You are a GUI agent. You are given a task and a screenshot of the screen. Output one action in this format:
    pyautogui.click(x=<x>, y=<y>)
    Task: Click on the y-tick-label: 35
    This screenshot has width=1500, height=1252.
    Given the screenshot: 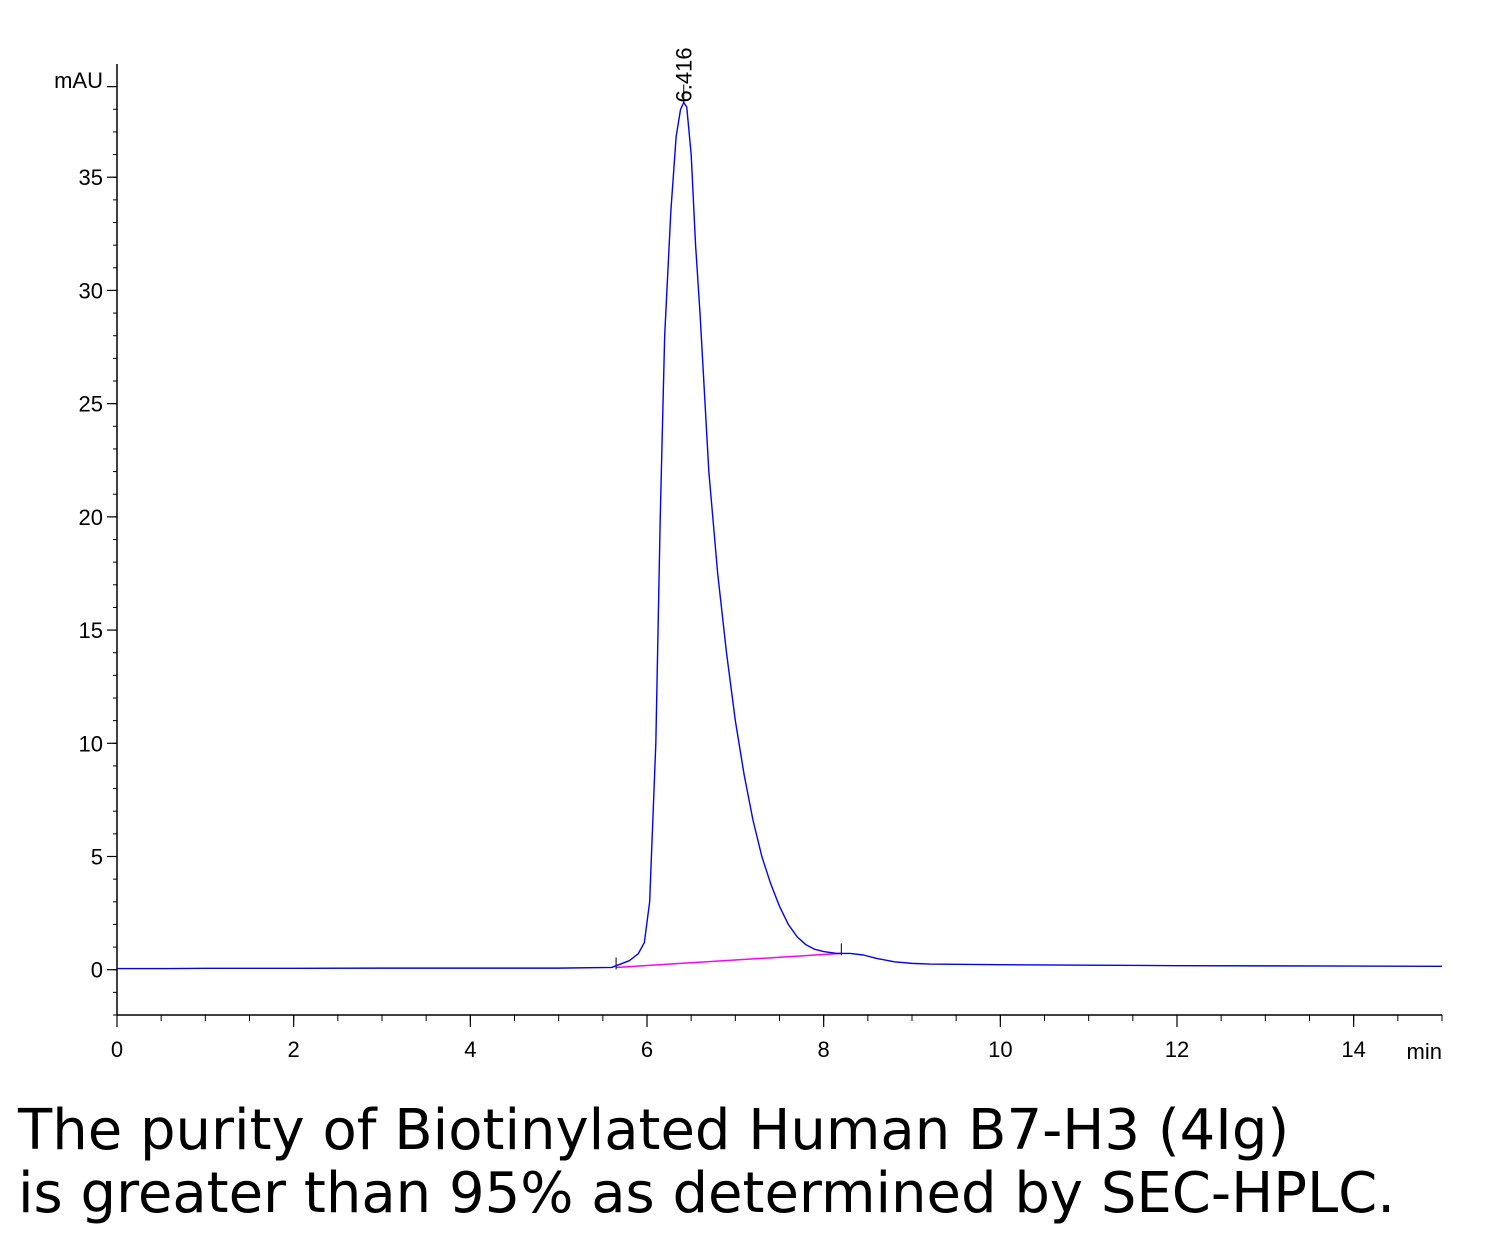 What is the action you would take?
    pyautogui.click(x=91, y=177)
    